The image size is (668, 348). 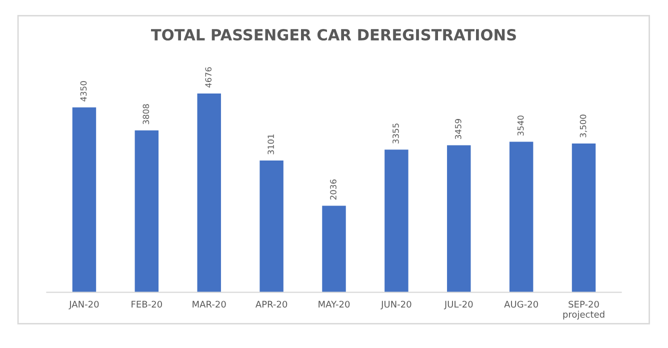 What do you see at coordinates (271, 144) in the screenshot?
I see `data-label: 3101` at bounding box center [271, 144].